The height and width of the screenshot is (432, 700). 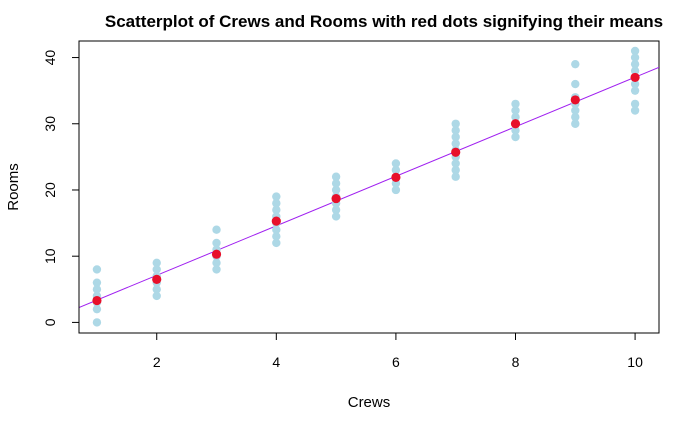 What do you see at coordinates (50, 322) in the screenshot?
I see `y-tick-label: 0` at bounding box center [50, 322].